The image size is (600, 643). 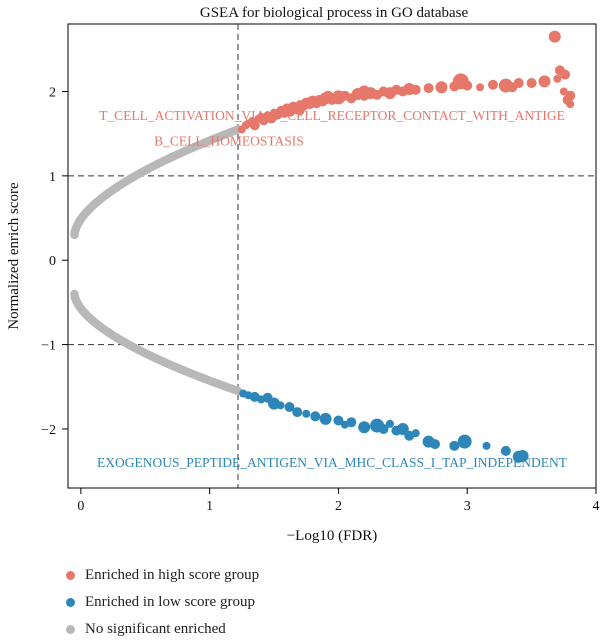 I want to click on y-tick-label: −1, so click(x=48, y=346).